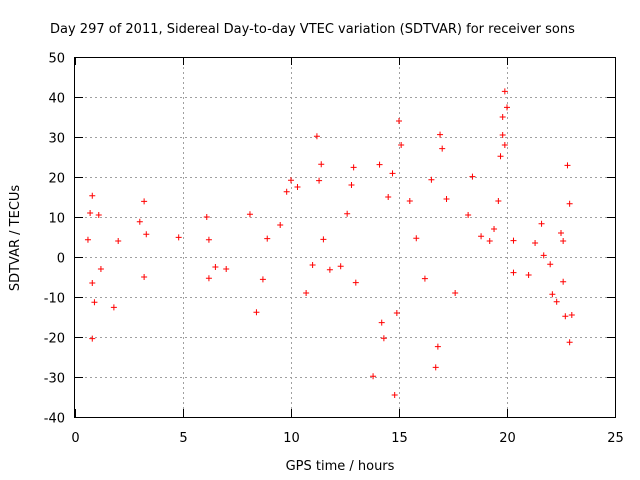 The width and height of the screenshot is (640, 480). Describe the element at coordinates (291, 438) in the screenshot. I see `x-tick-label: 10` at that location.